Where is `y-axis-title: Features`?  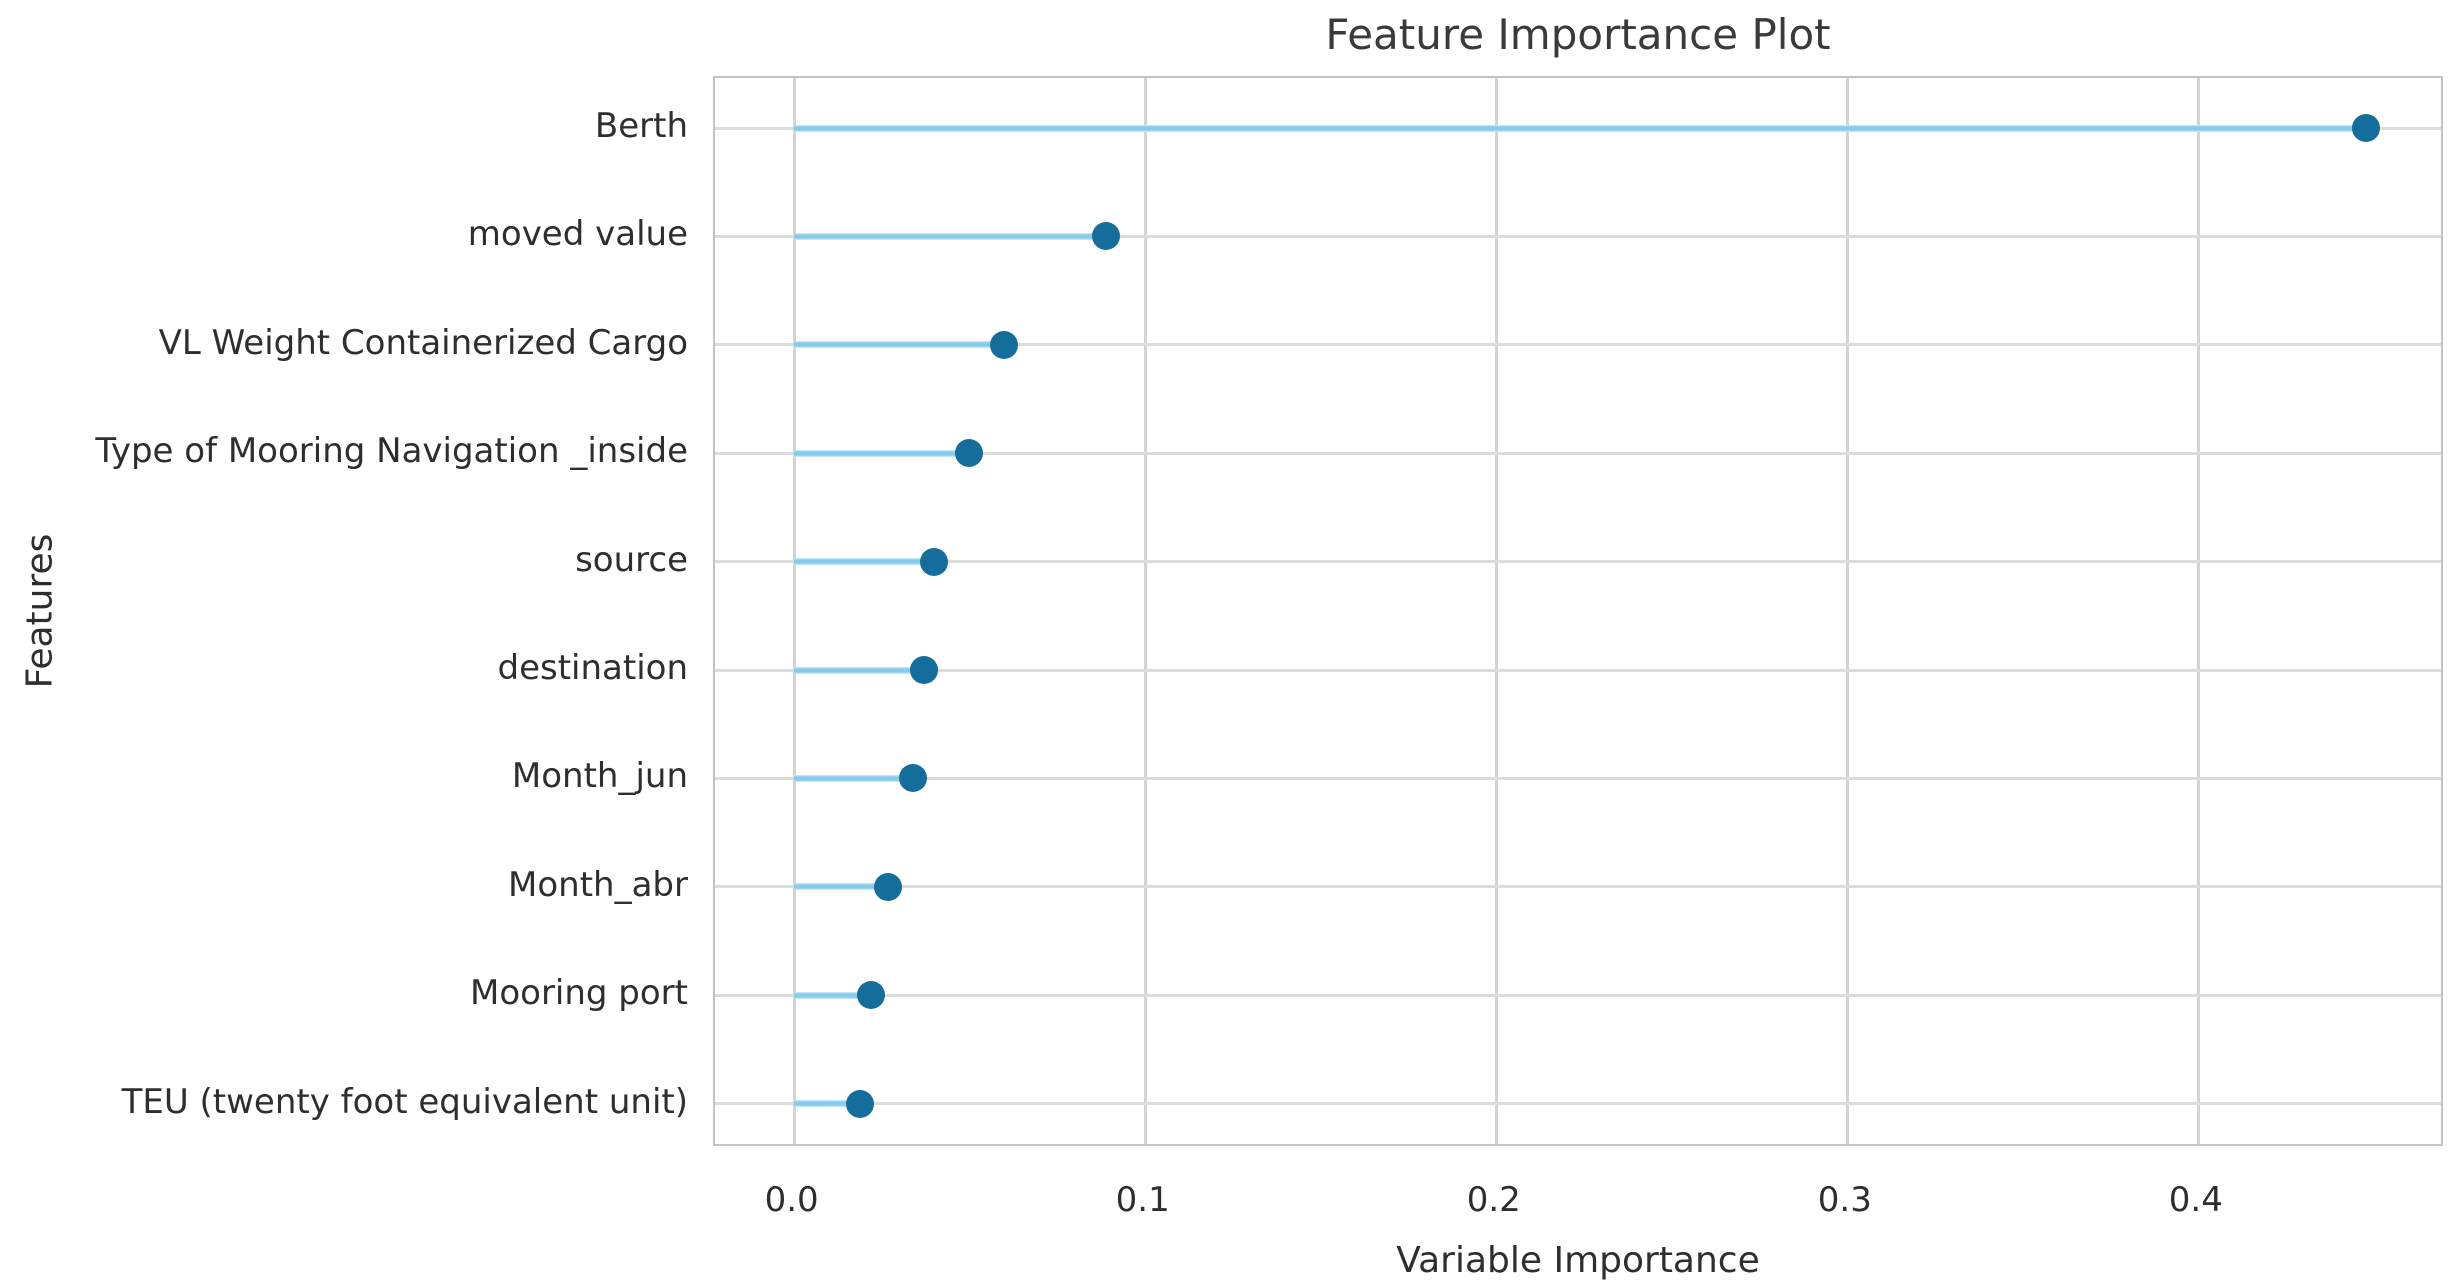 y-axis-title: Features is located at coordinates (40, 611).